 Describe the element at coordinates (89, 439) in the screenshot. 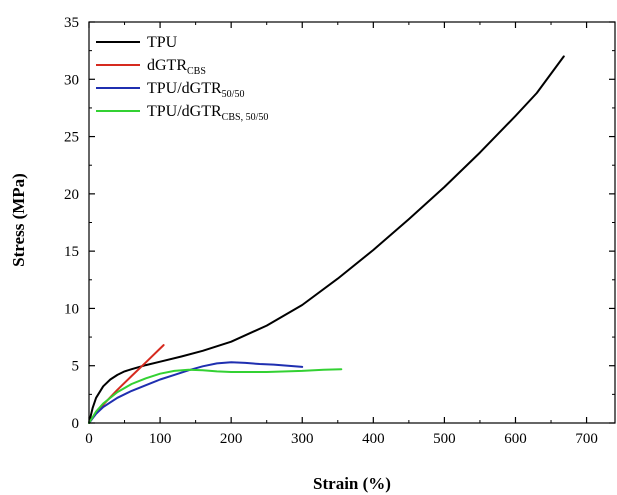

I see `x-tick-label: 0` at that location.